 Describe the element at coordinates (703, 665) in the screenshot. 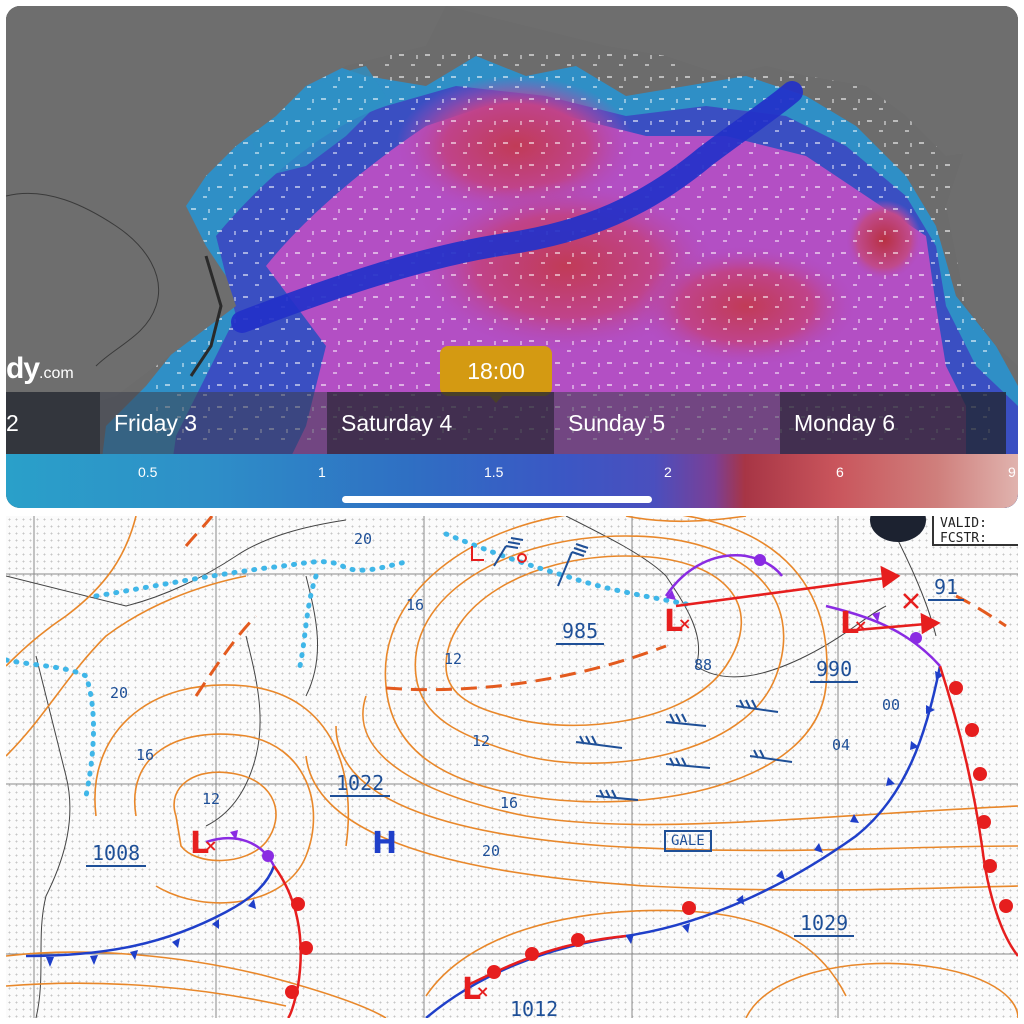

I see `isobar-label: 88` at that location.